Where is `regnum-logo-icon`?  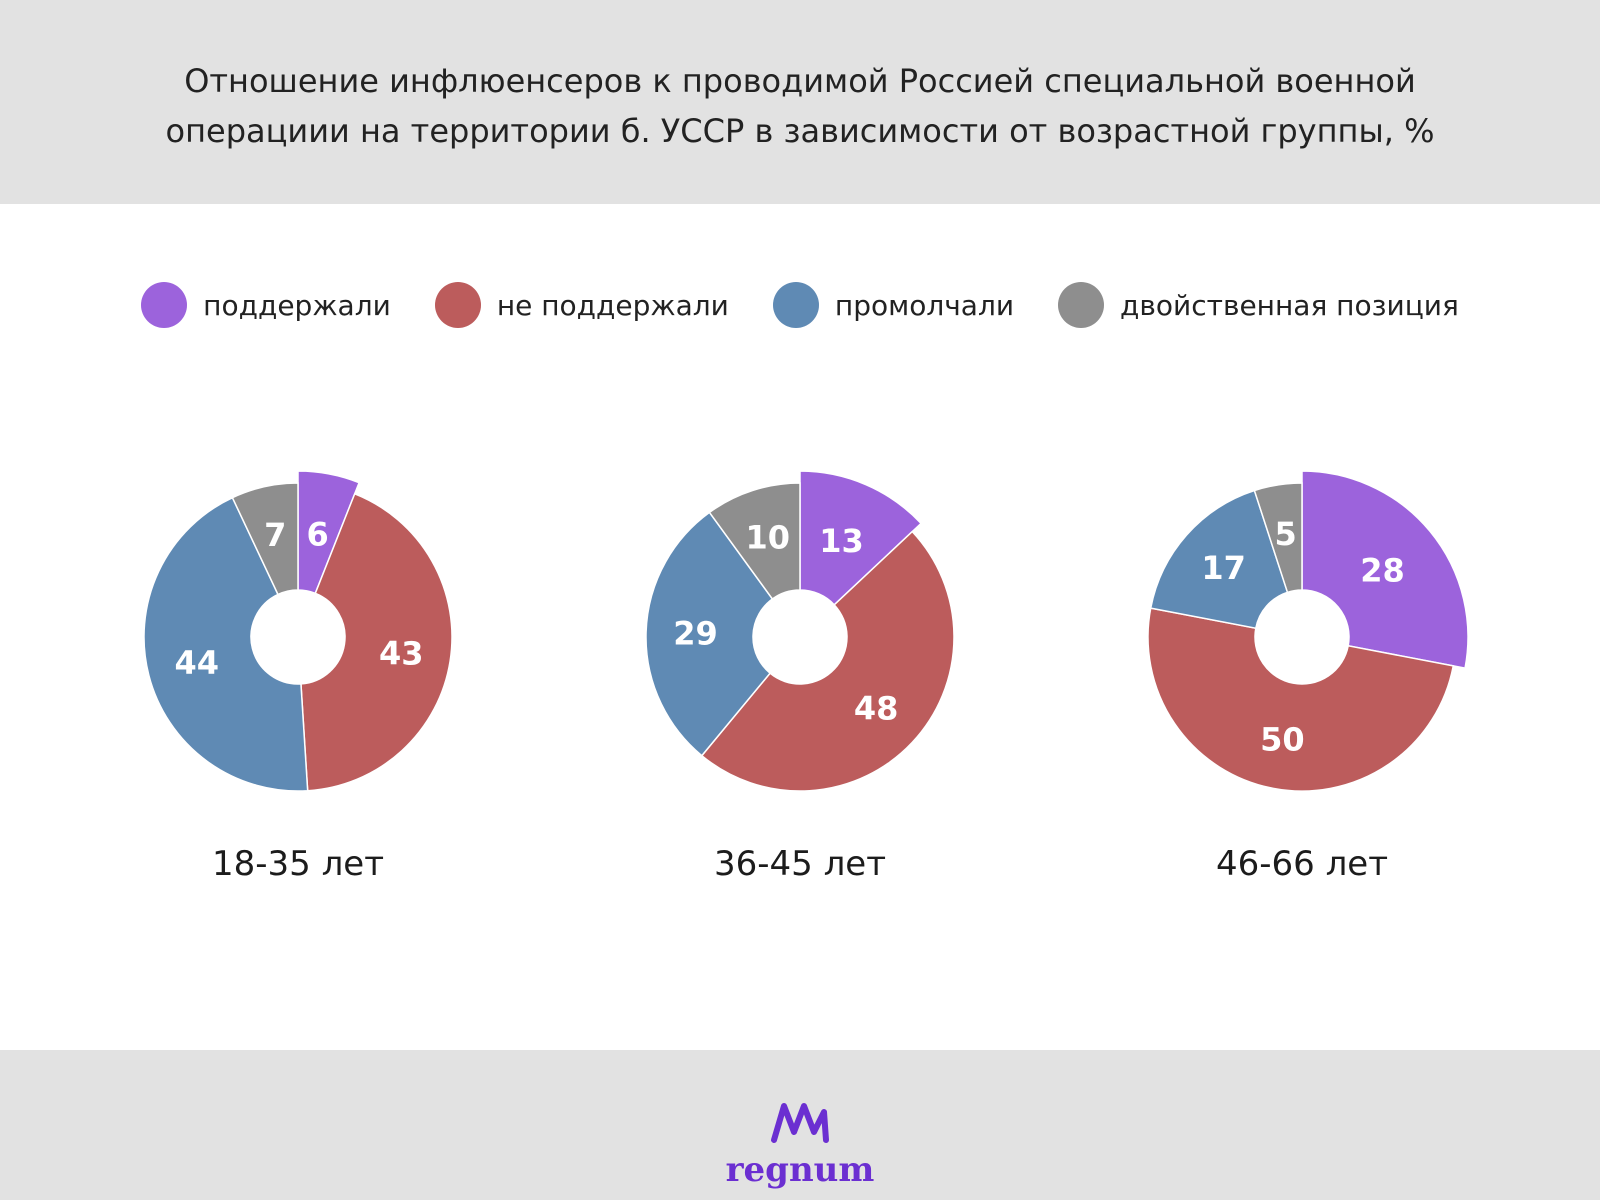 regnum-logo-icon is located at coordinates (800, 1123).